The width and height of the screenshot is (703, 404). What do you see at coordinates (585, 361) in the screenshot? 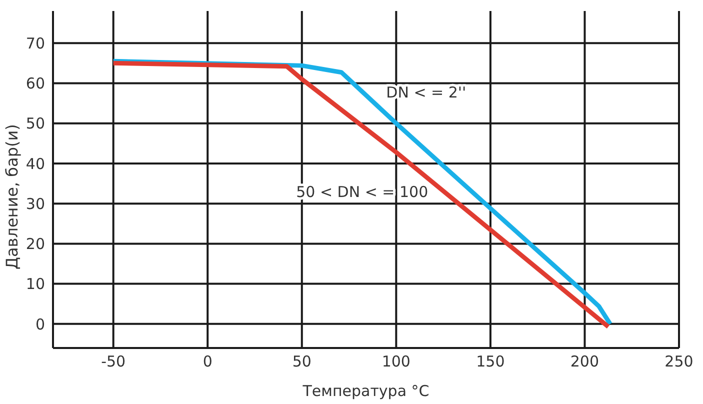
I see `x-tick-label: 200` at bounding box center [585, 361].